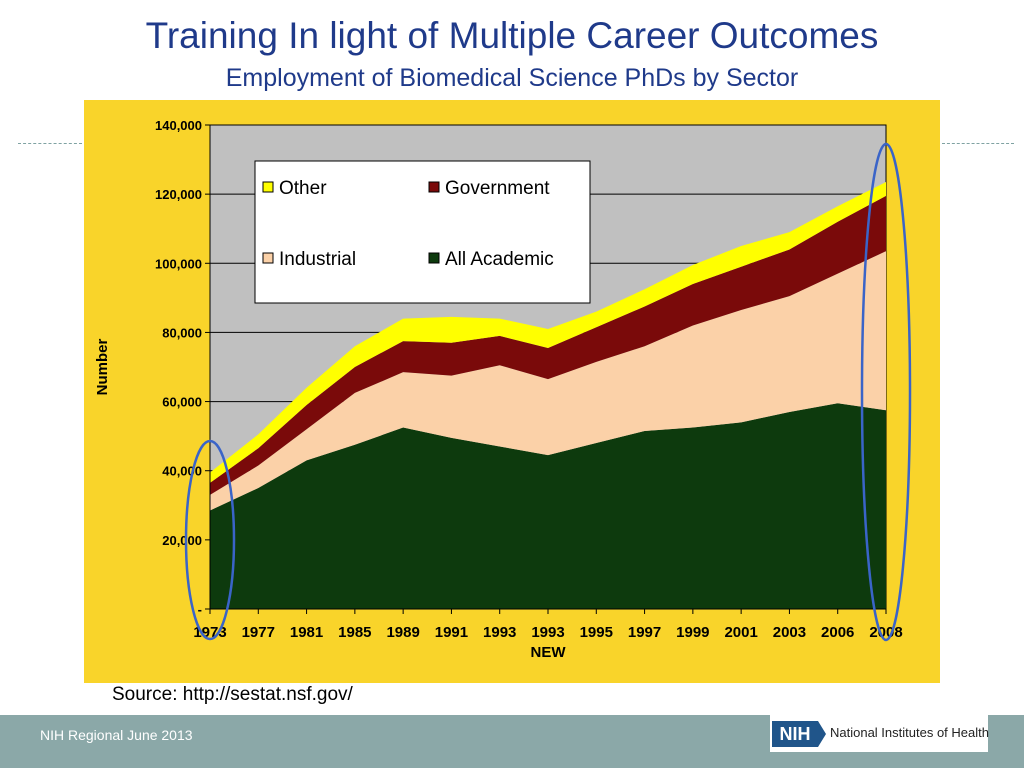  What do you see at coordinates (451, 632) in the screenshot?
I see `x-tick-label: 1991` at bounding box center [451, 632].